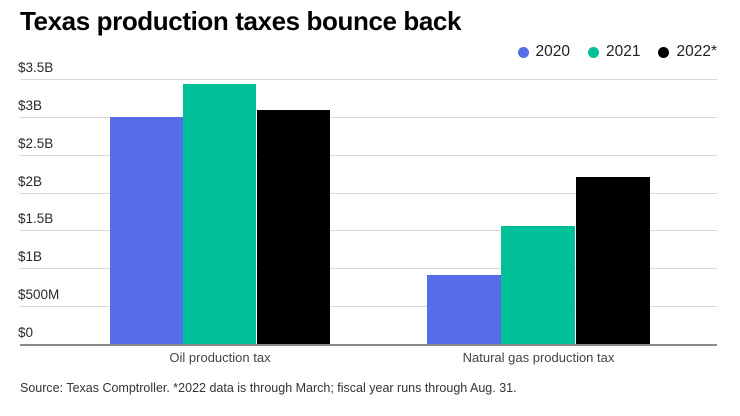  I want to click on x-axis-label-oil-production-tax: Oil production tax, so click(220, 357).